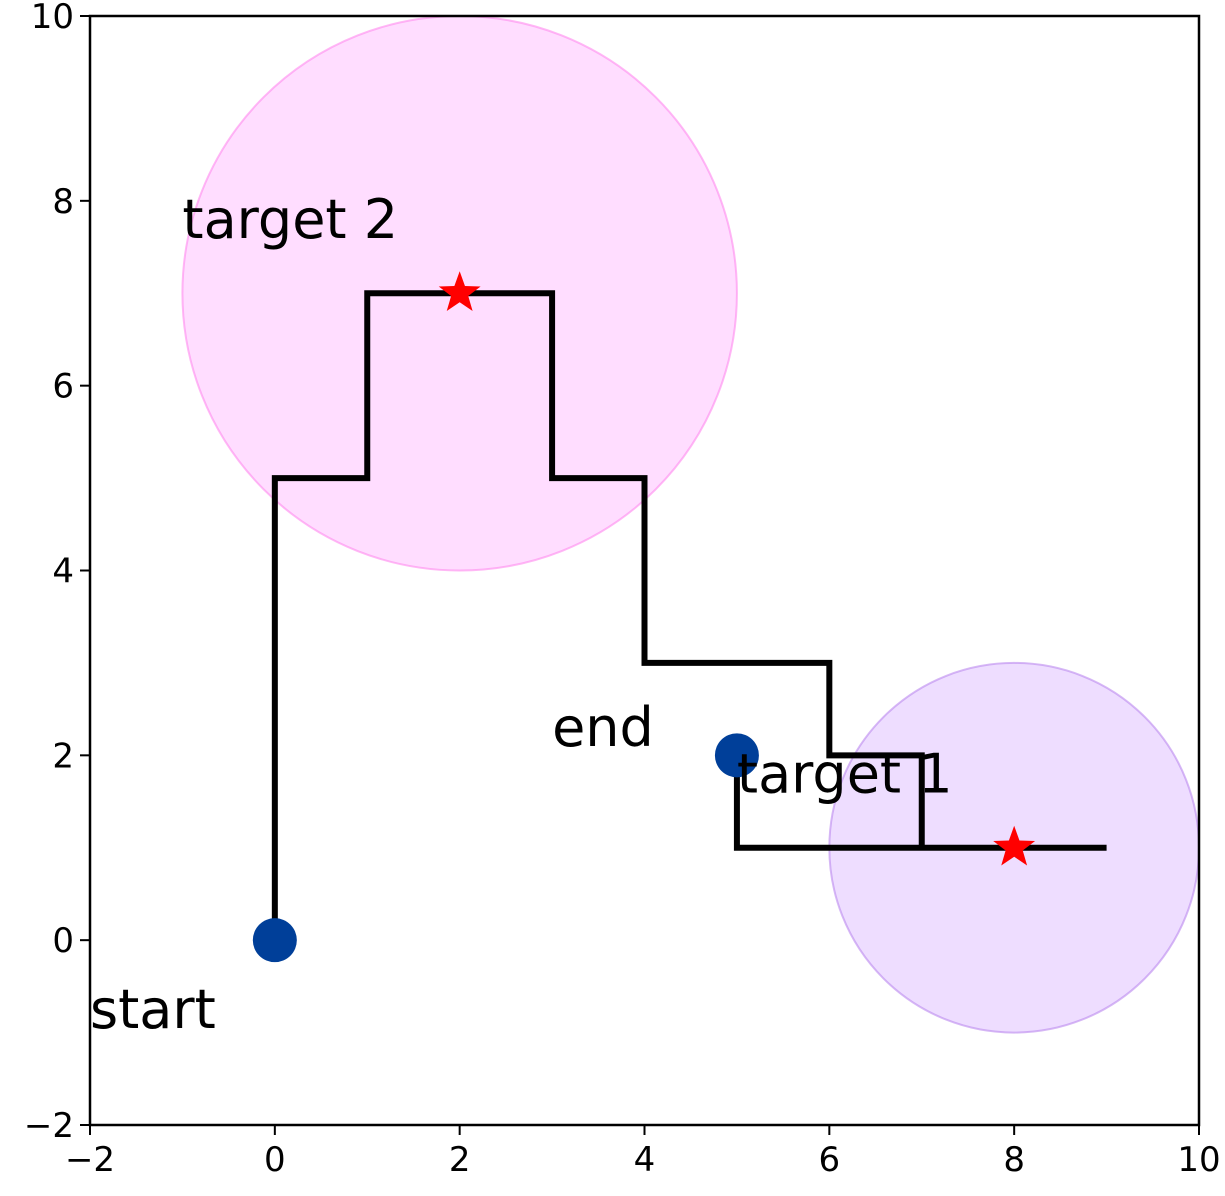 The height and width of the screenshot is (1196, 1225). Describe the element at coordinates (1198, 1160) in the screenshot. I see `x-tick-label: 10` at that location.